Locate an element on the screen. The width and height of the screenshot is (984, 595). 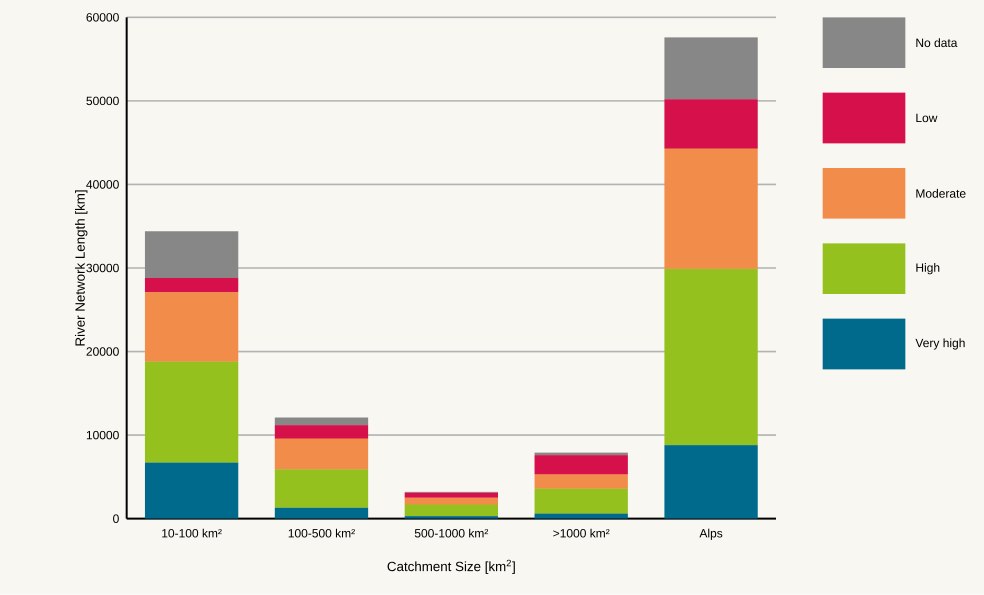
y-tick-label: 0 is located at coordinates (116, 519).